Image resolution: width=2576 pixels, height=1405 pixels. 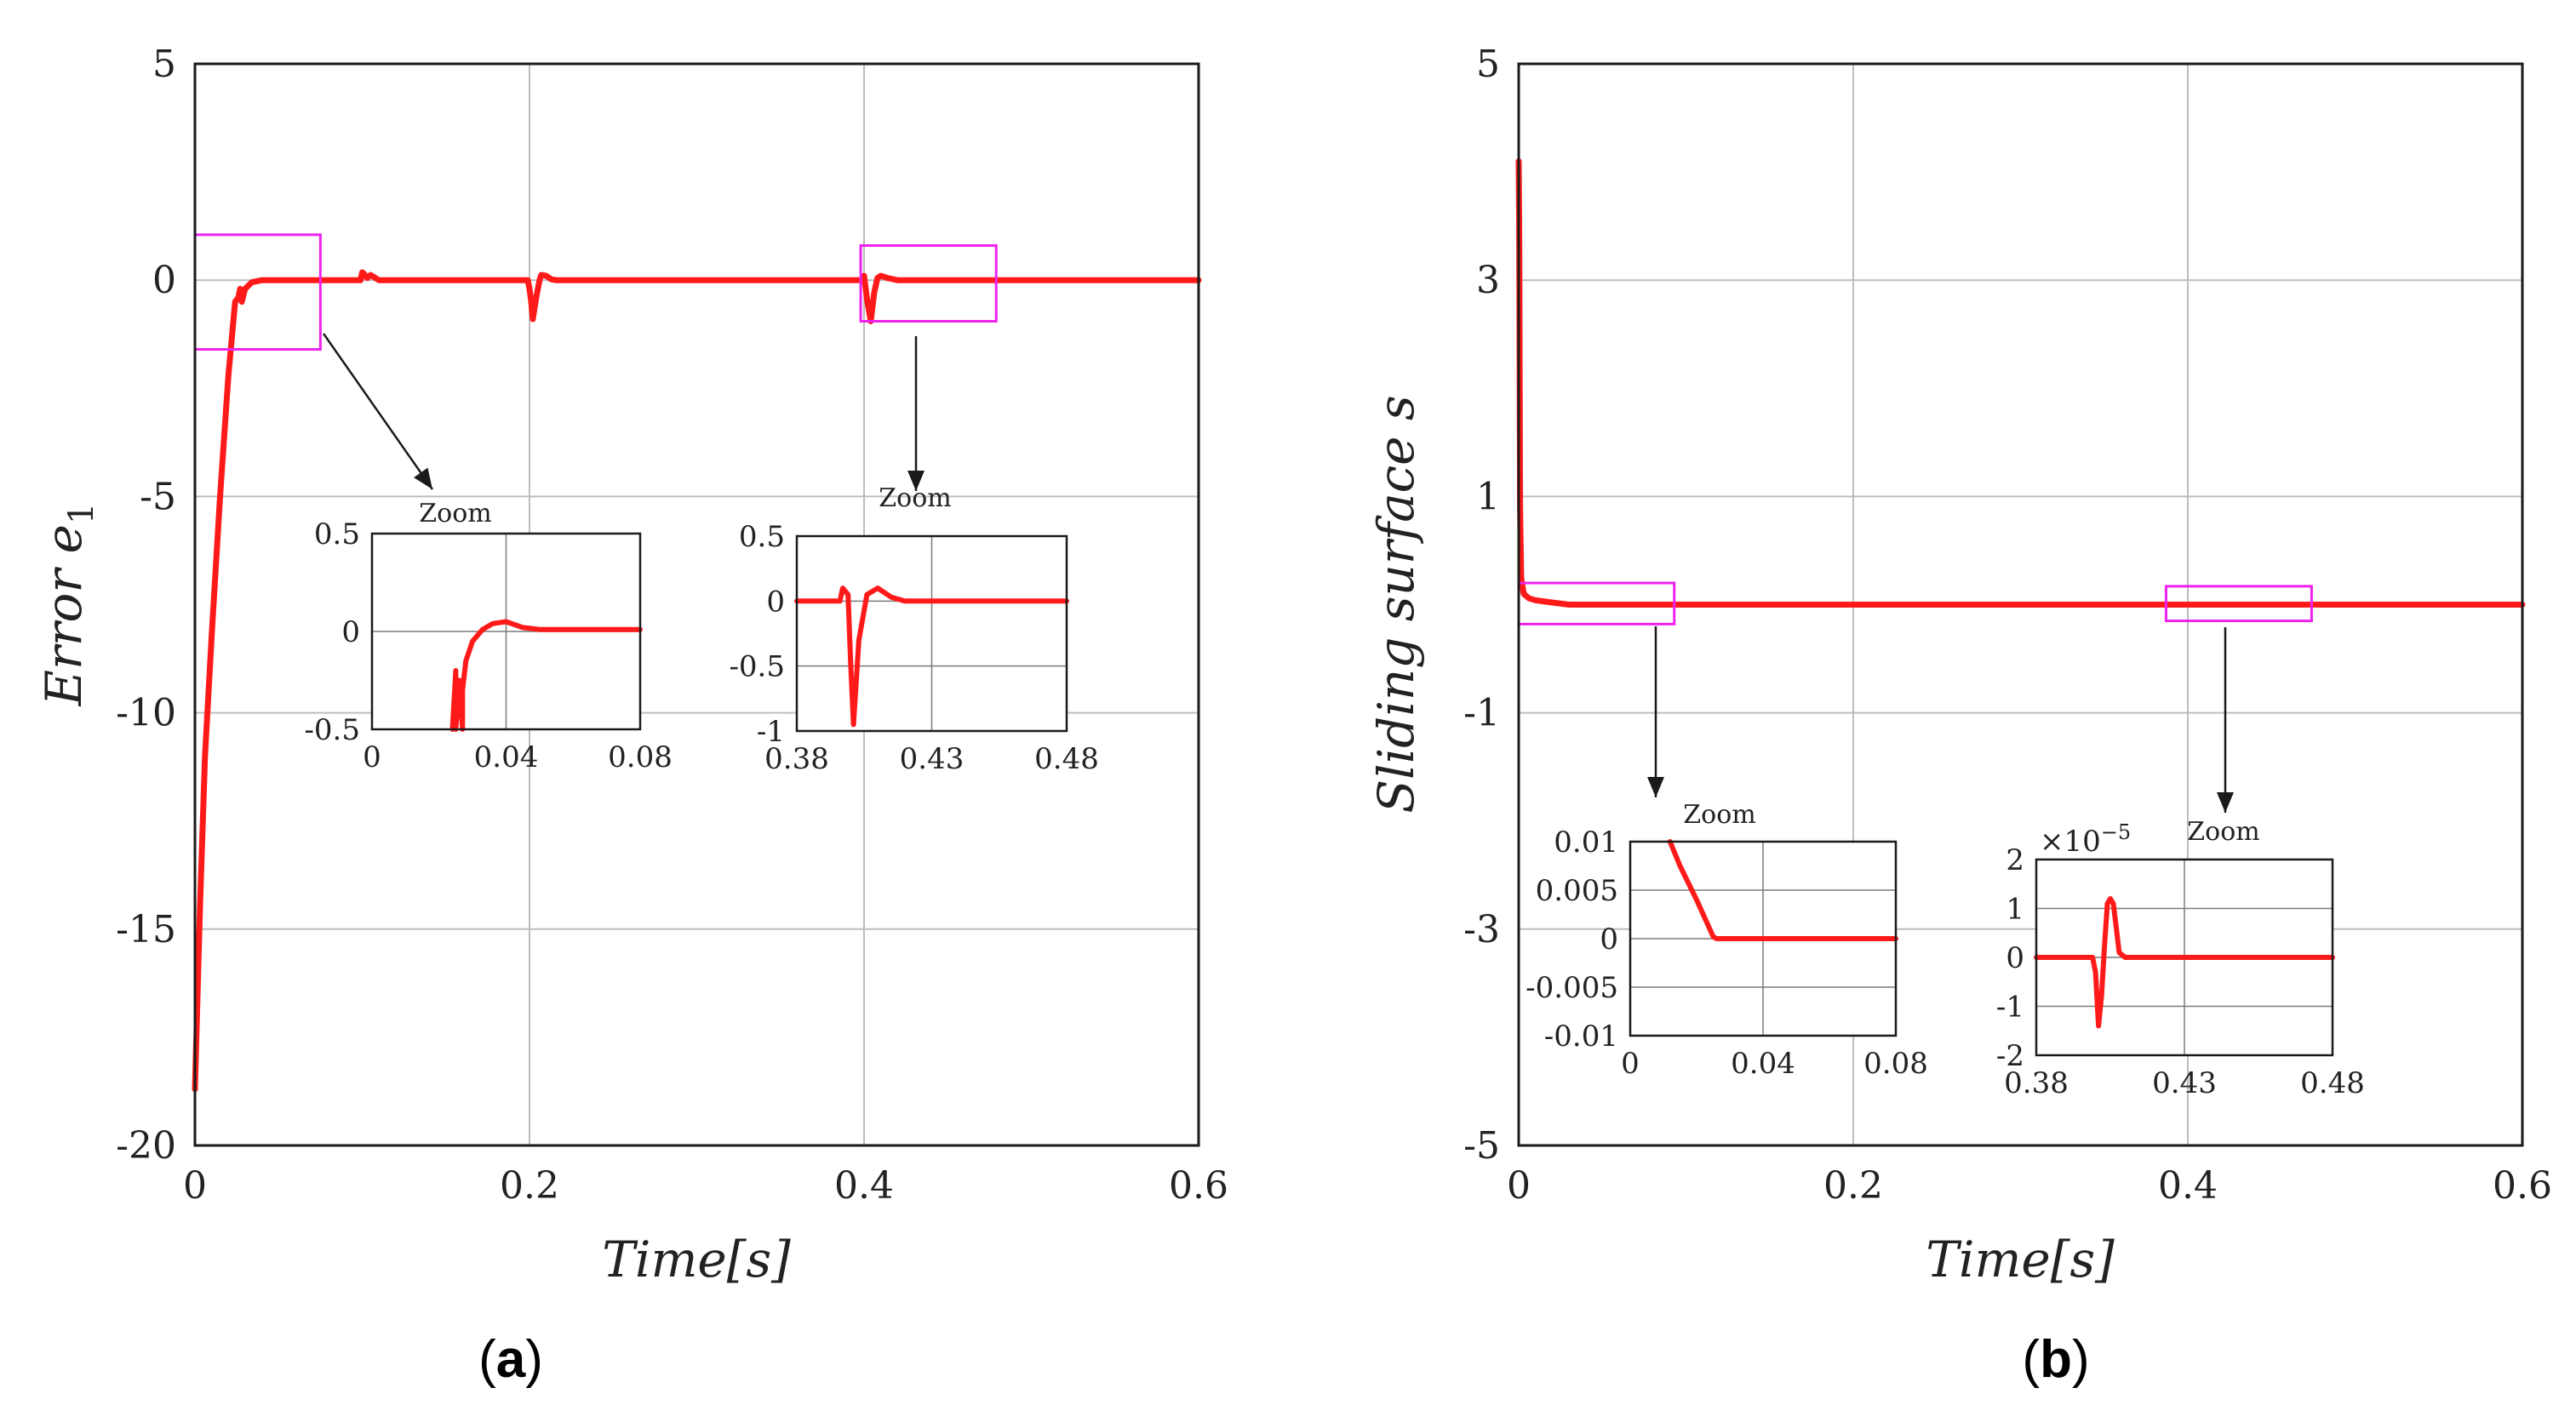 I want to click on chart-b-inset-multiplier-exp: −5, so click(x=2116, y=832).